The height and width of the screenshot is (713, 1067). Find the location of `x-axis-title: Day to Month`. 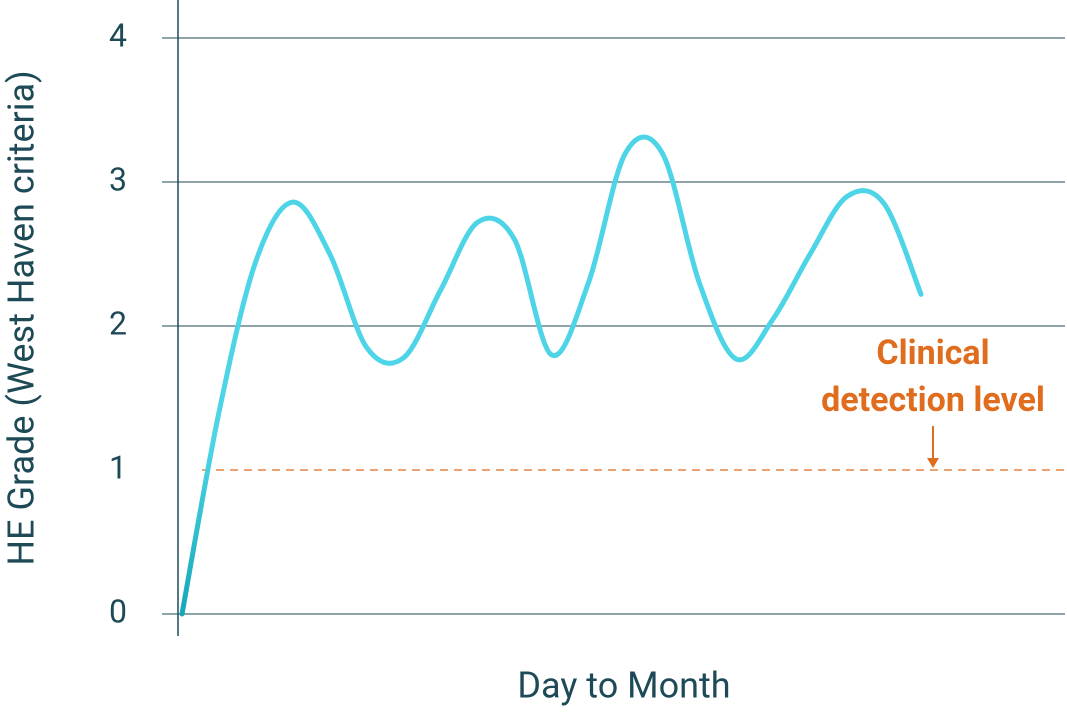

x-axis-title: Day to Month is located at coordinates (623, 686).